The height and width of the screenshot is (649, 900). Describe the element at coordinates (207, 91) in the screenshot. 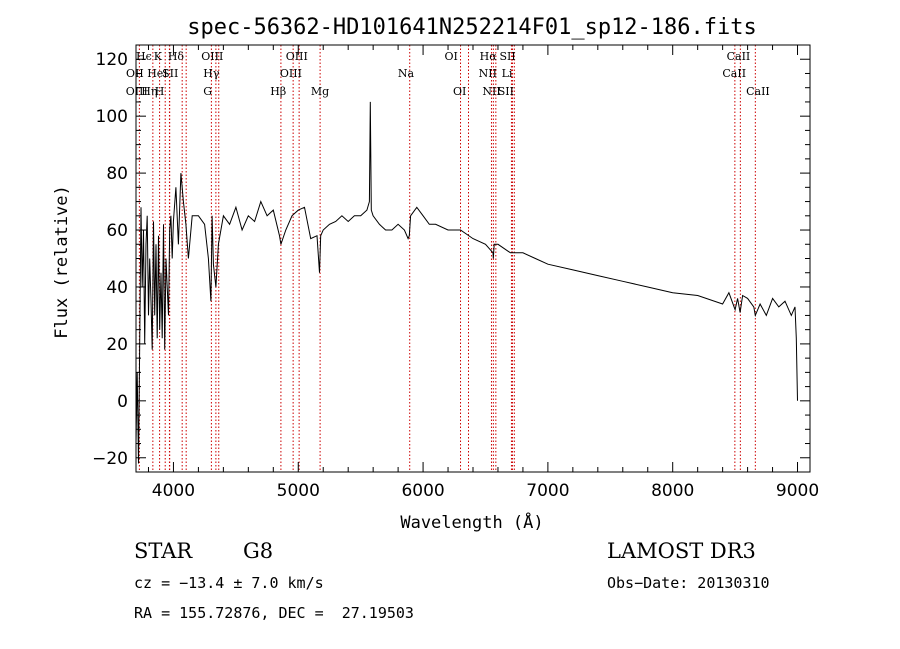

I see `label-g: G` at that location.